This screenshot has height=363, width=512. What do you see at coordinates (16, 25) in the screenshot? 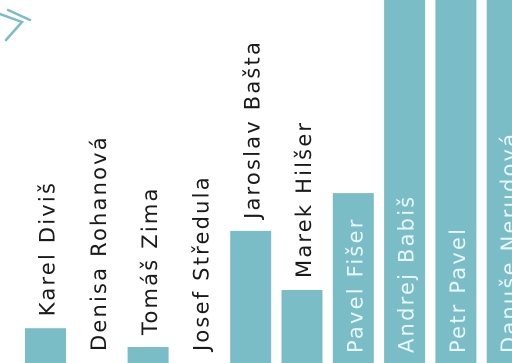
I see `decorative-corner-icon` at bounding box center [16, 25].